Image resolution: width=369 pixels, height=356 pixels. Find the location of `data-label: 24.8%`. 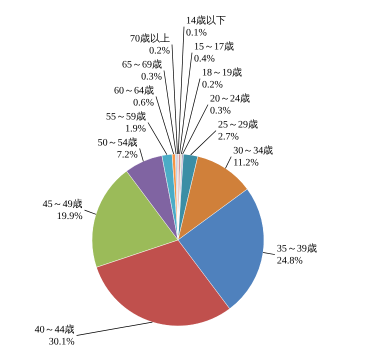

data-label: 24.8% is located at coordinates (289, 261).